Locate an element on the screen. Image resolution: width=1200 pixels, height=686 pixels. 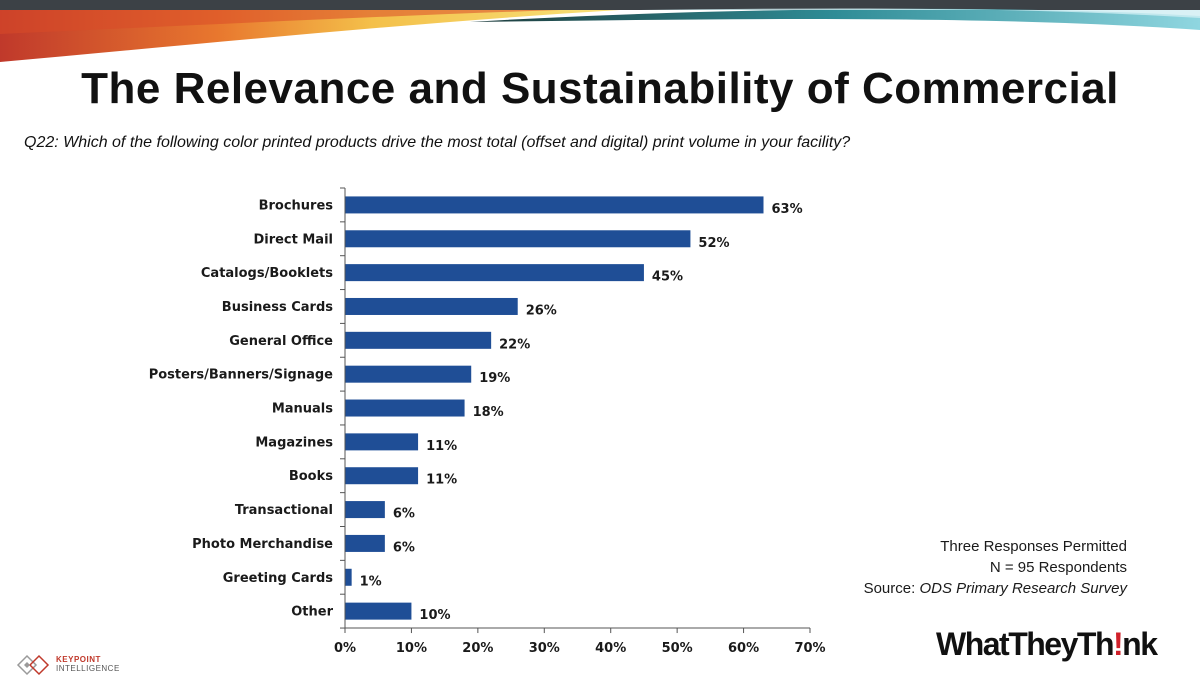
category-label: Posters/Banners/Signage is located at coordinates (241, 375).